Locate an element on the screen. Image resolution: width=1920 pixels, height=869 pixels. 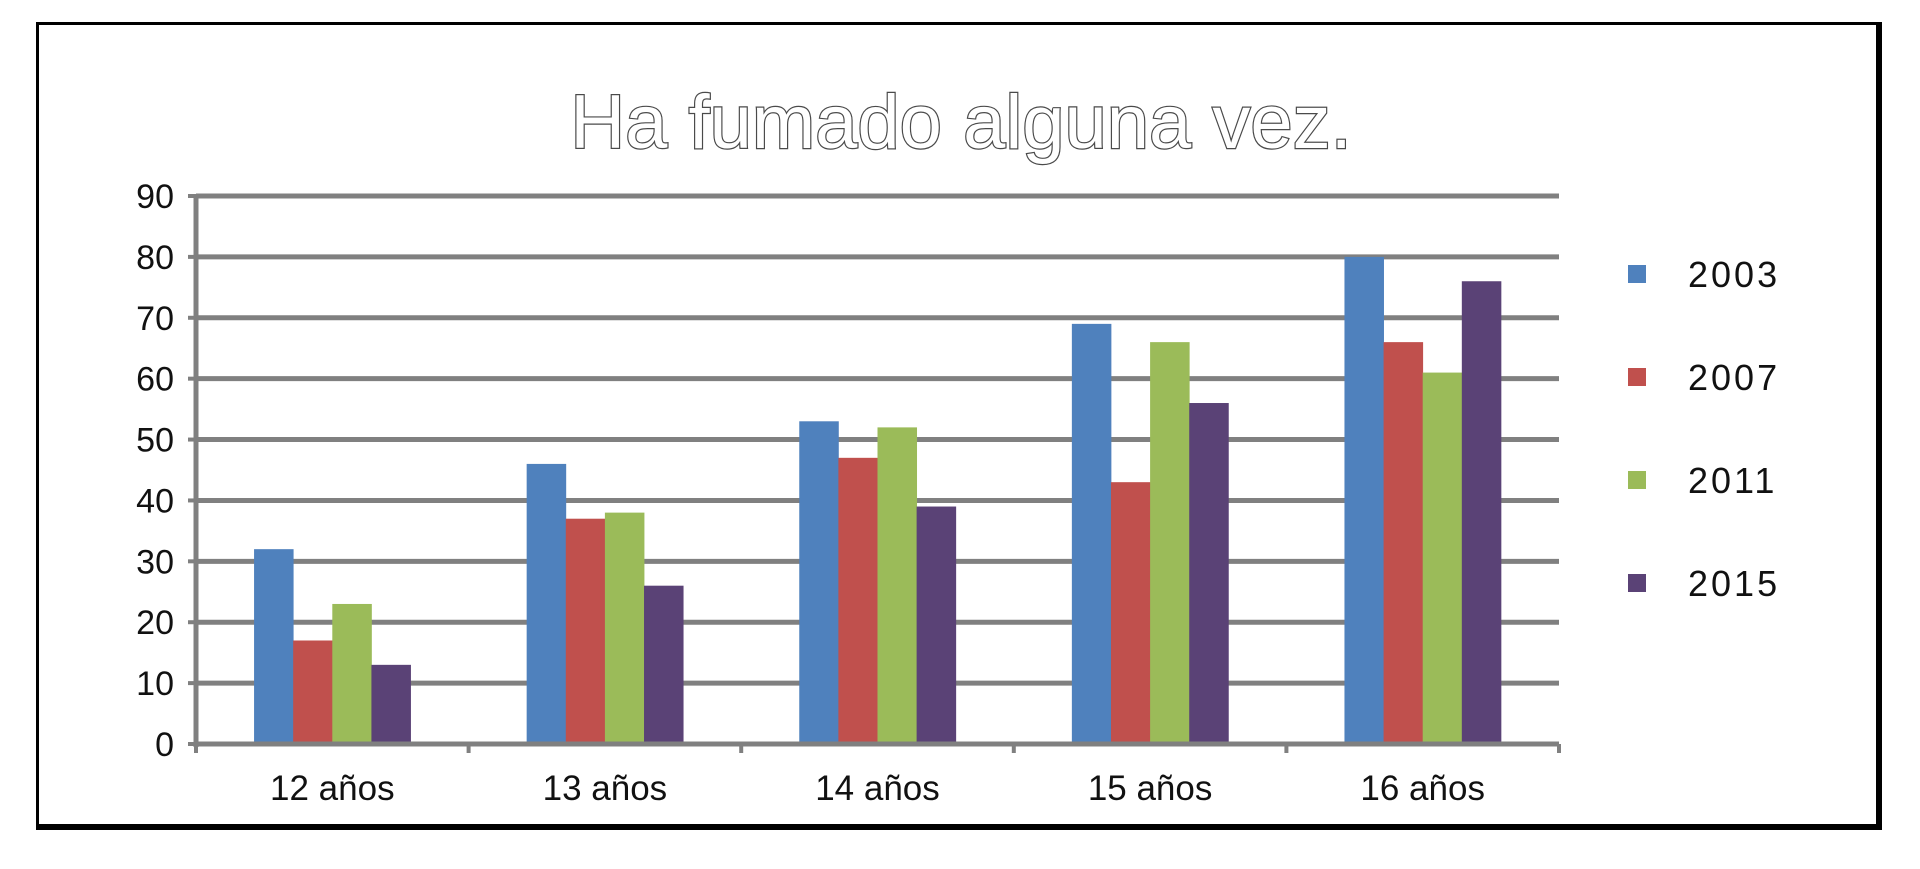
y-tick-label: 40 is located at coordinates (155, 501).